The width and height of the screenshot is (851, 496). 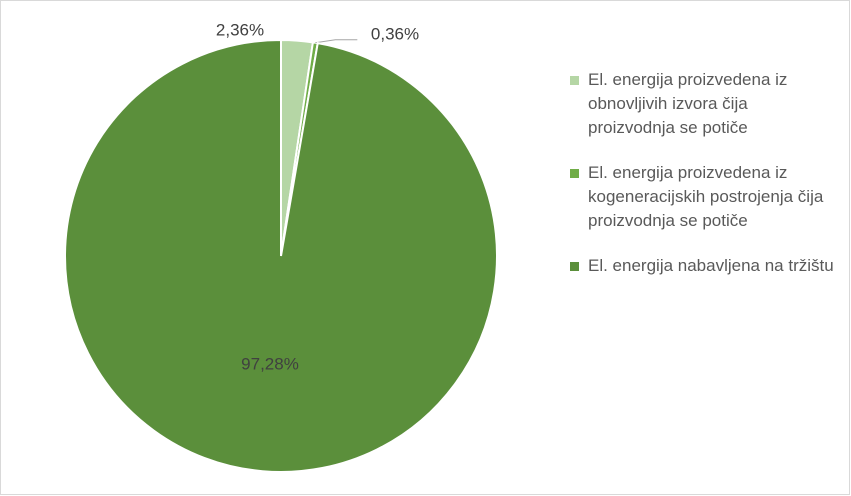 I want to click on leader-line, so click(x=336, y=41).